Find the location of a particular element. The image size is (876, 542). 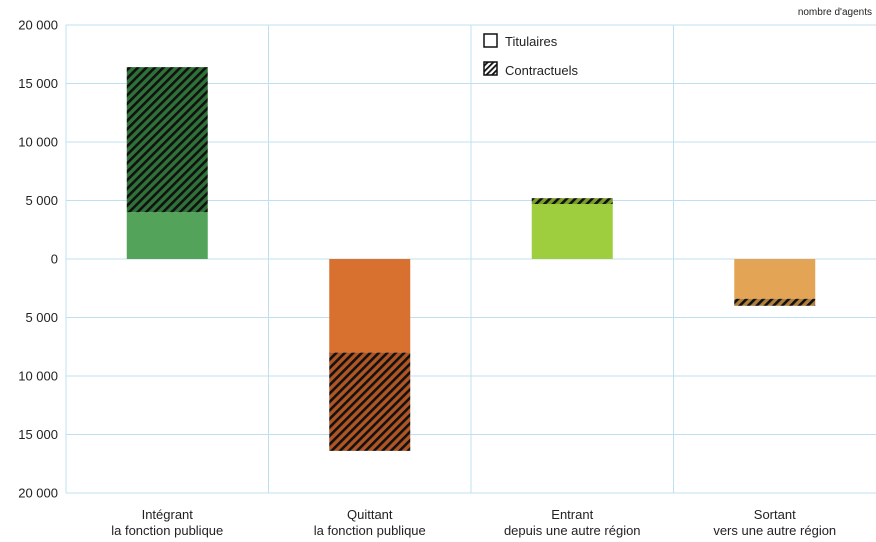

legend-swatch-titulaires is located at coordinates (490, 40).